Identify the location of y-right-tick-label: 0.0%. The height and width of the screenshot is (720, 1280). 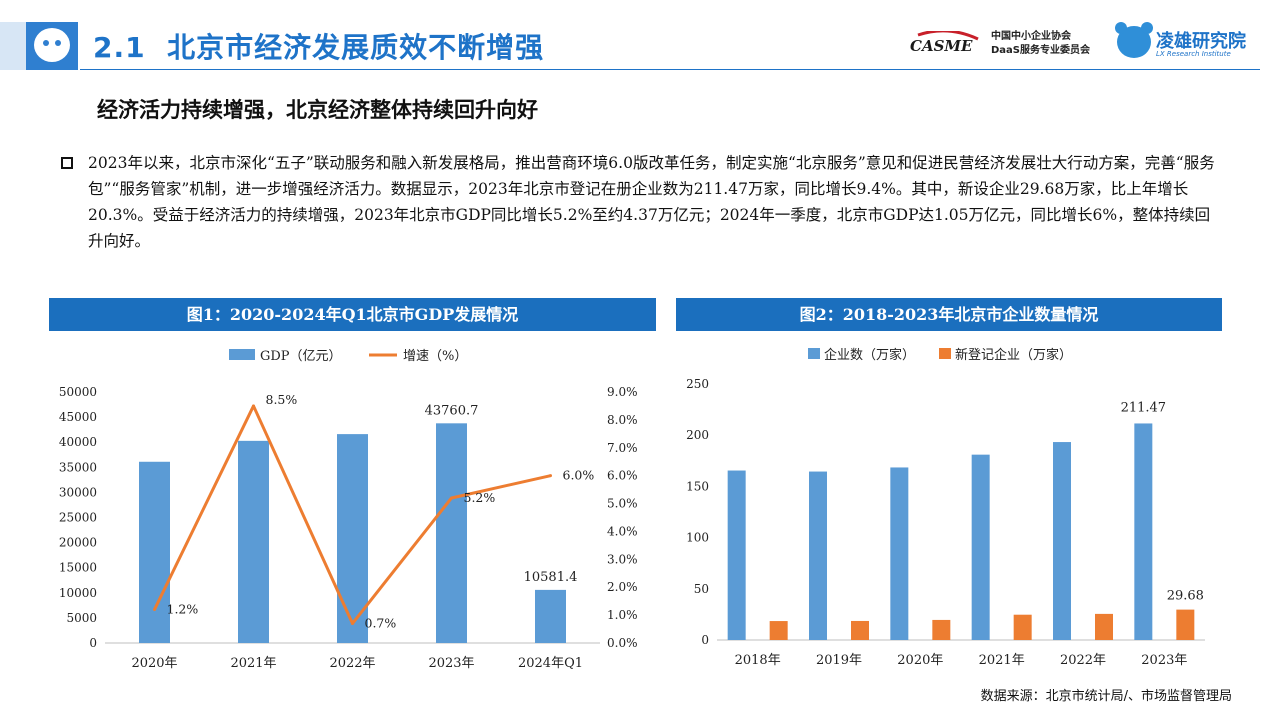
(622, 643).